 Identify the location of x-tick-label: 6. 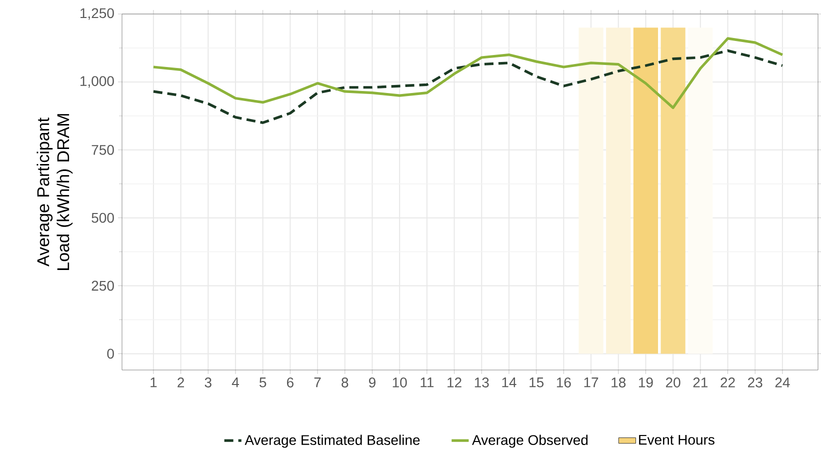
(290, 383).